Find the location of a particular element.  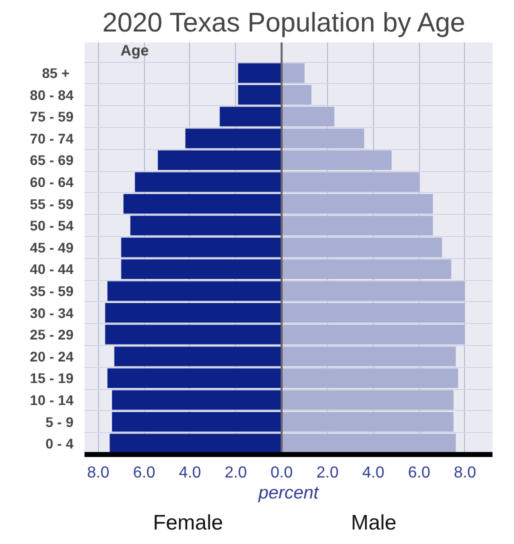

y-tick-label: 70 - 74 is located at coordinates (52, 138).